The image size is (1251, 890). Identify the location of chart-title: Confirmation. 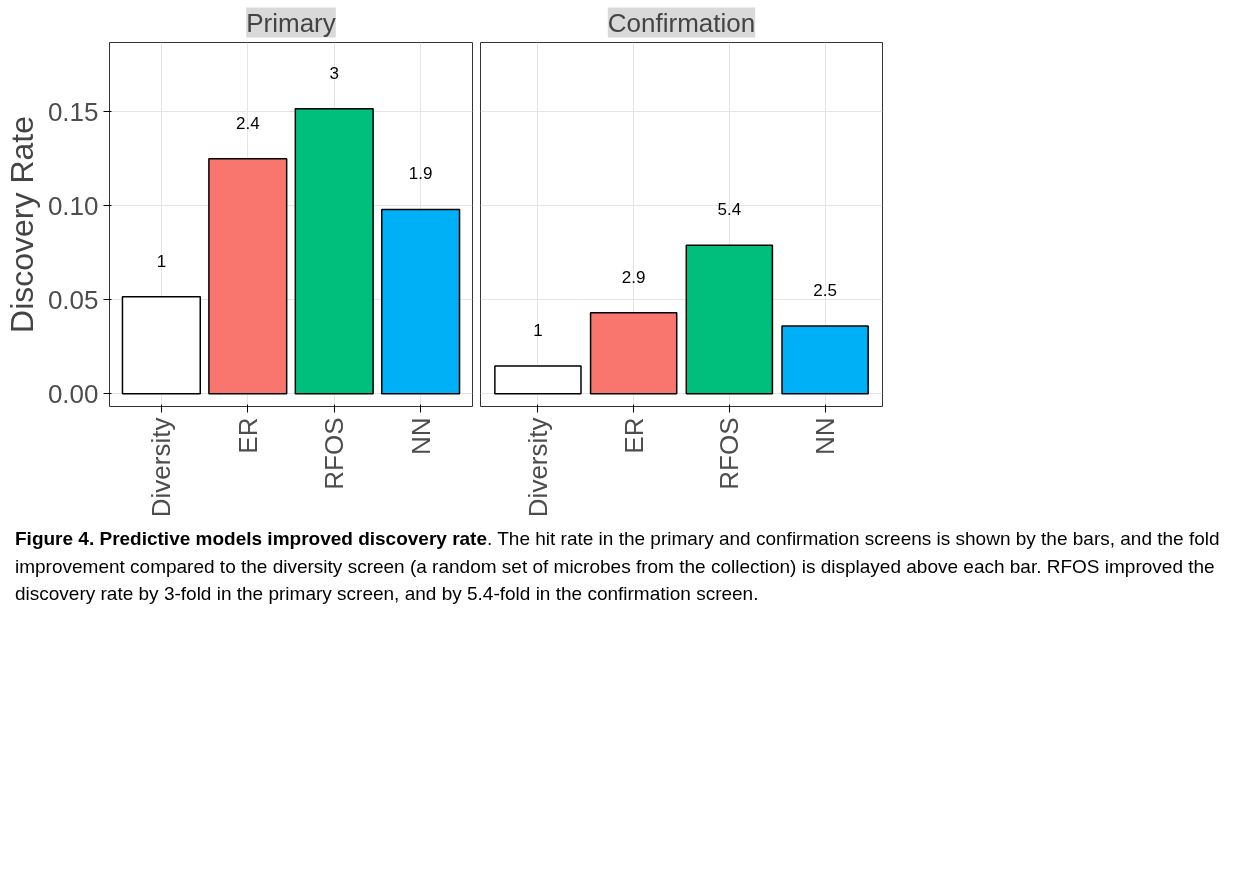
(681, 22).